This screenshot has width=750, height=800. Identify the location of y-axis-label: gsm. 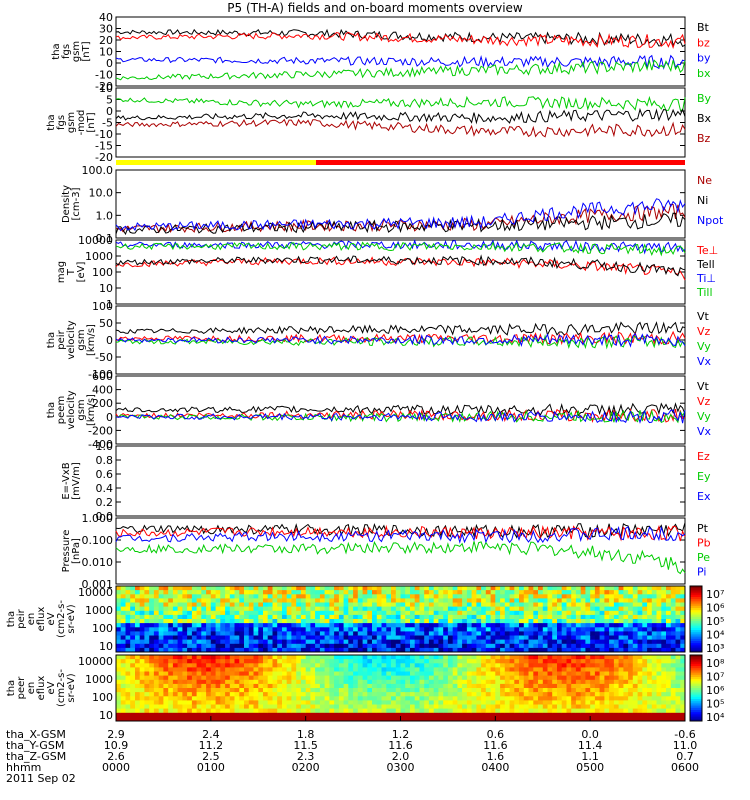
(76, 51).